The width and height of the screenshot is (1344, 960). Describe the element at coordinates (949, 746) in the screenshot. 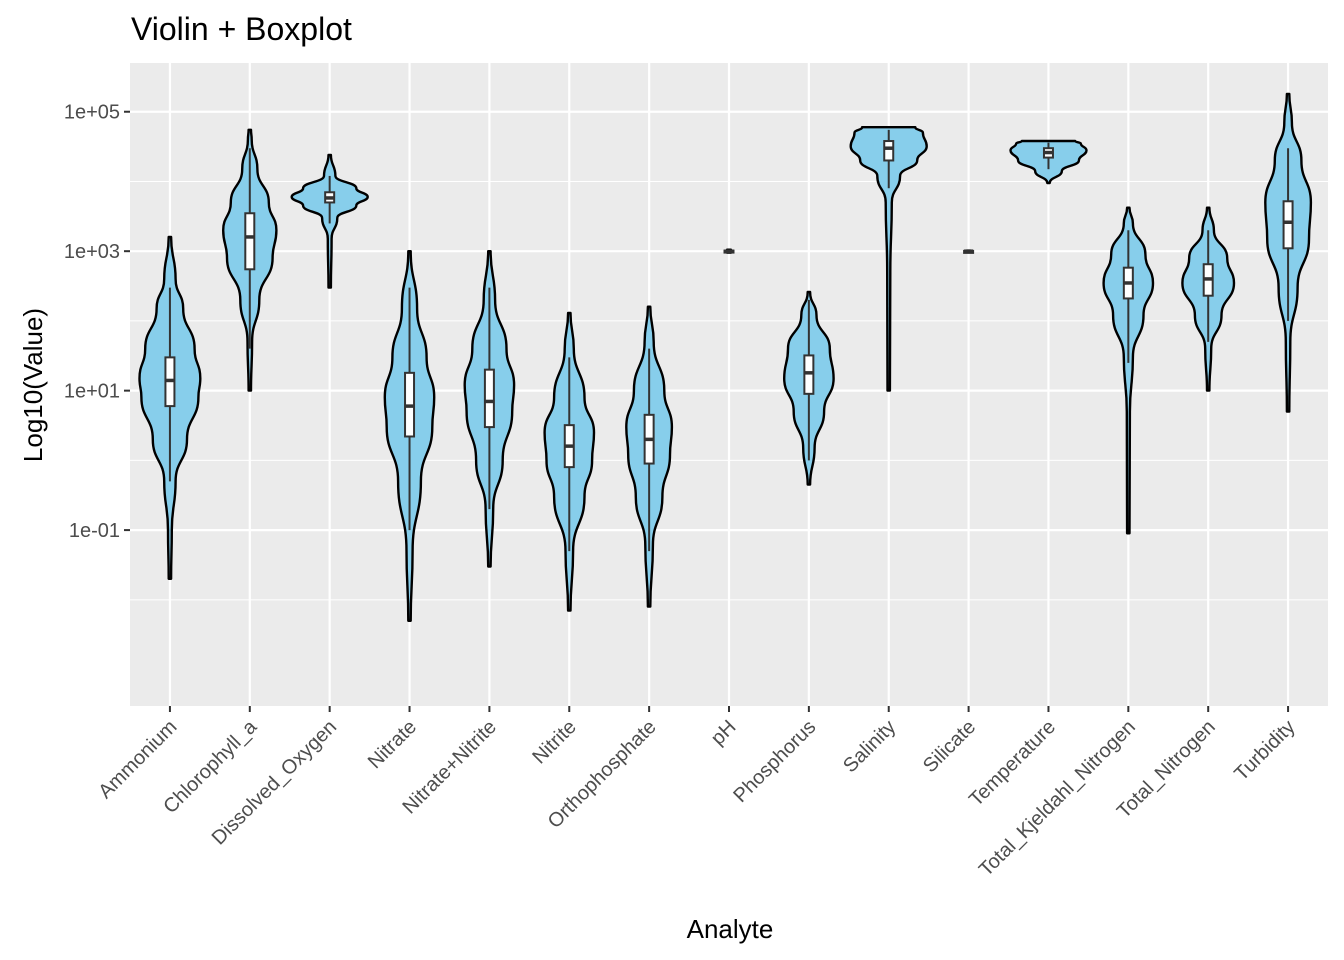

I see `x-tick-label: Silicate` at that location.